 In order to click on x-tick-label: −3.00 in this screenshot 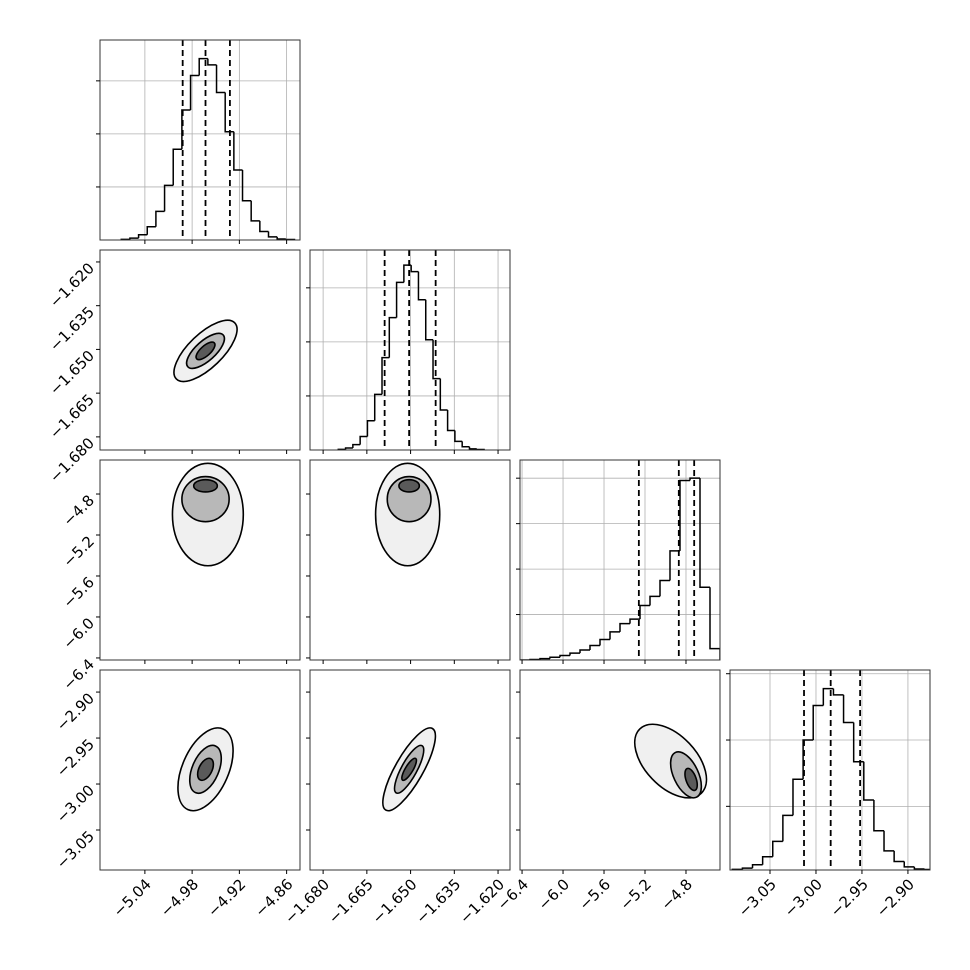, I will do `click(803, 897)`.